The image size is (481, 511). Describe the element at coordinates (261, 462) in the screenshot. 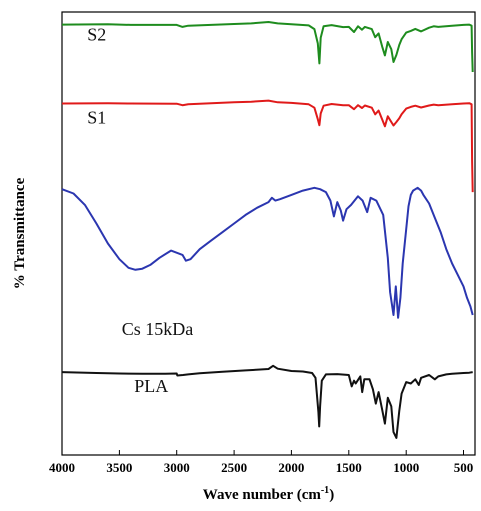

I see `x-axis-ticks: 4000 3500 3000 2500 2000 1500 1000 500` at that location.